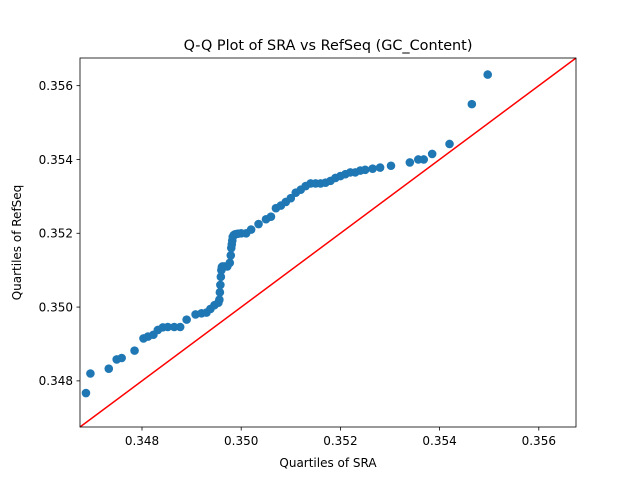  What do you see at coordinates (340, 441) in the screenshot?
I see `x-tick-label: 0.352` at bounding box center [340, 441].